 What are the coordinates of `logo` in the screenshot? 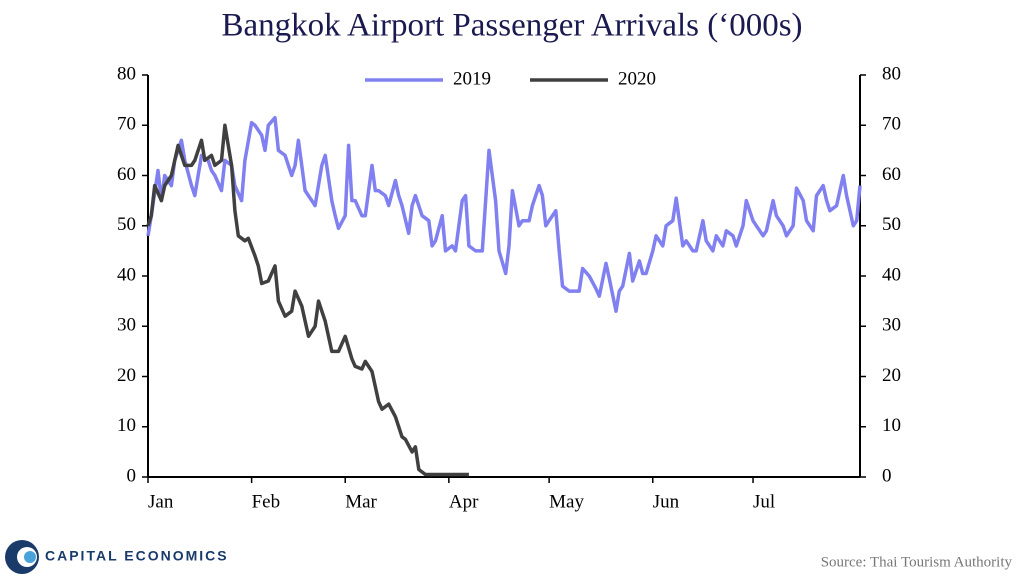 It's located at (22, 557).